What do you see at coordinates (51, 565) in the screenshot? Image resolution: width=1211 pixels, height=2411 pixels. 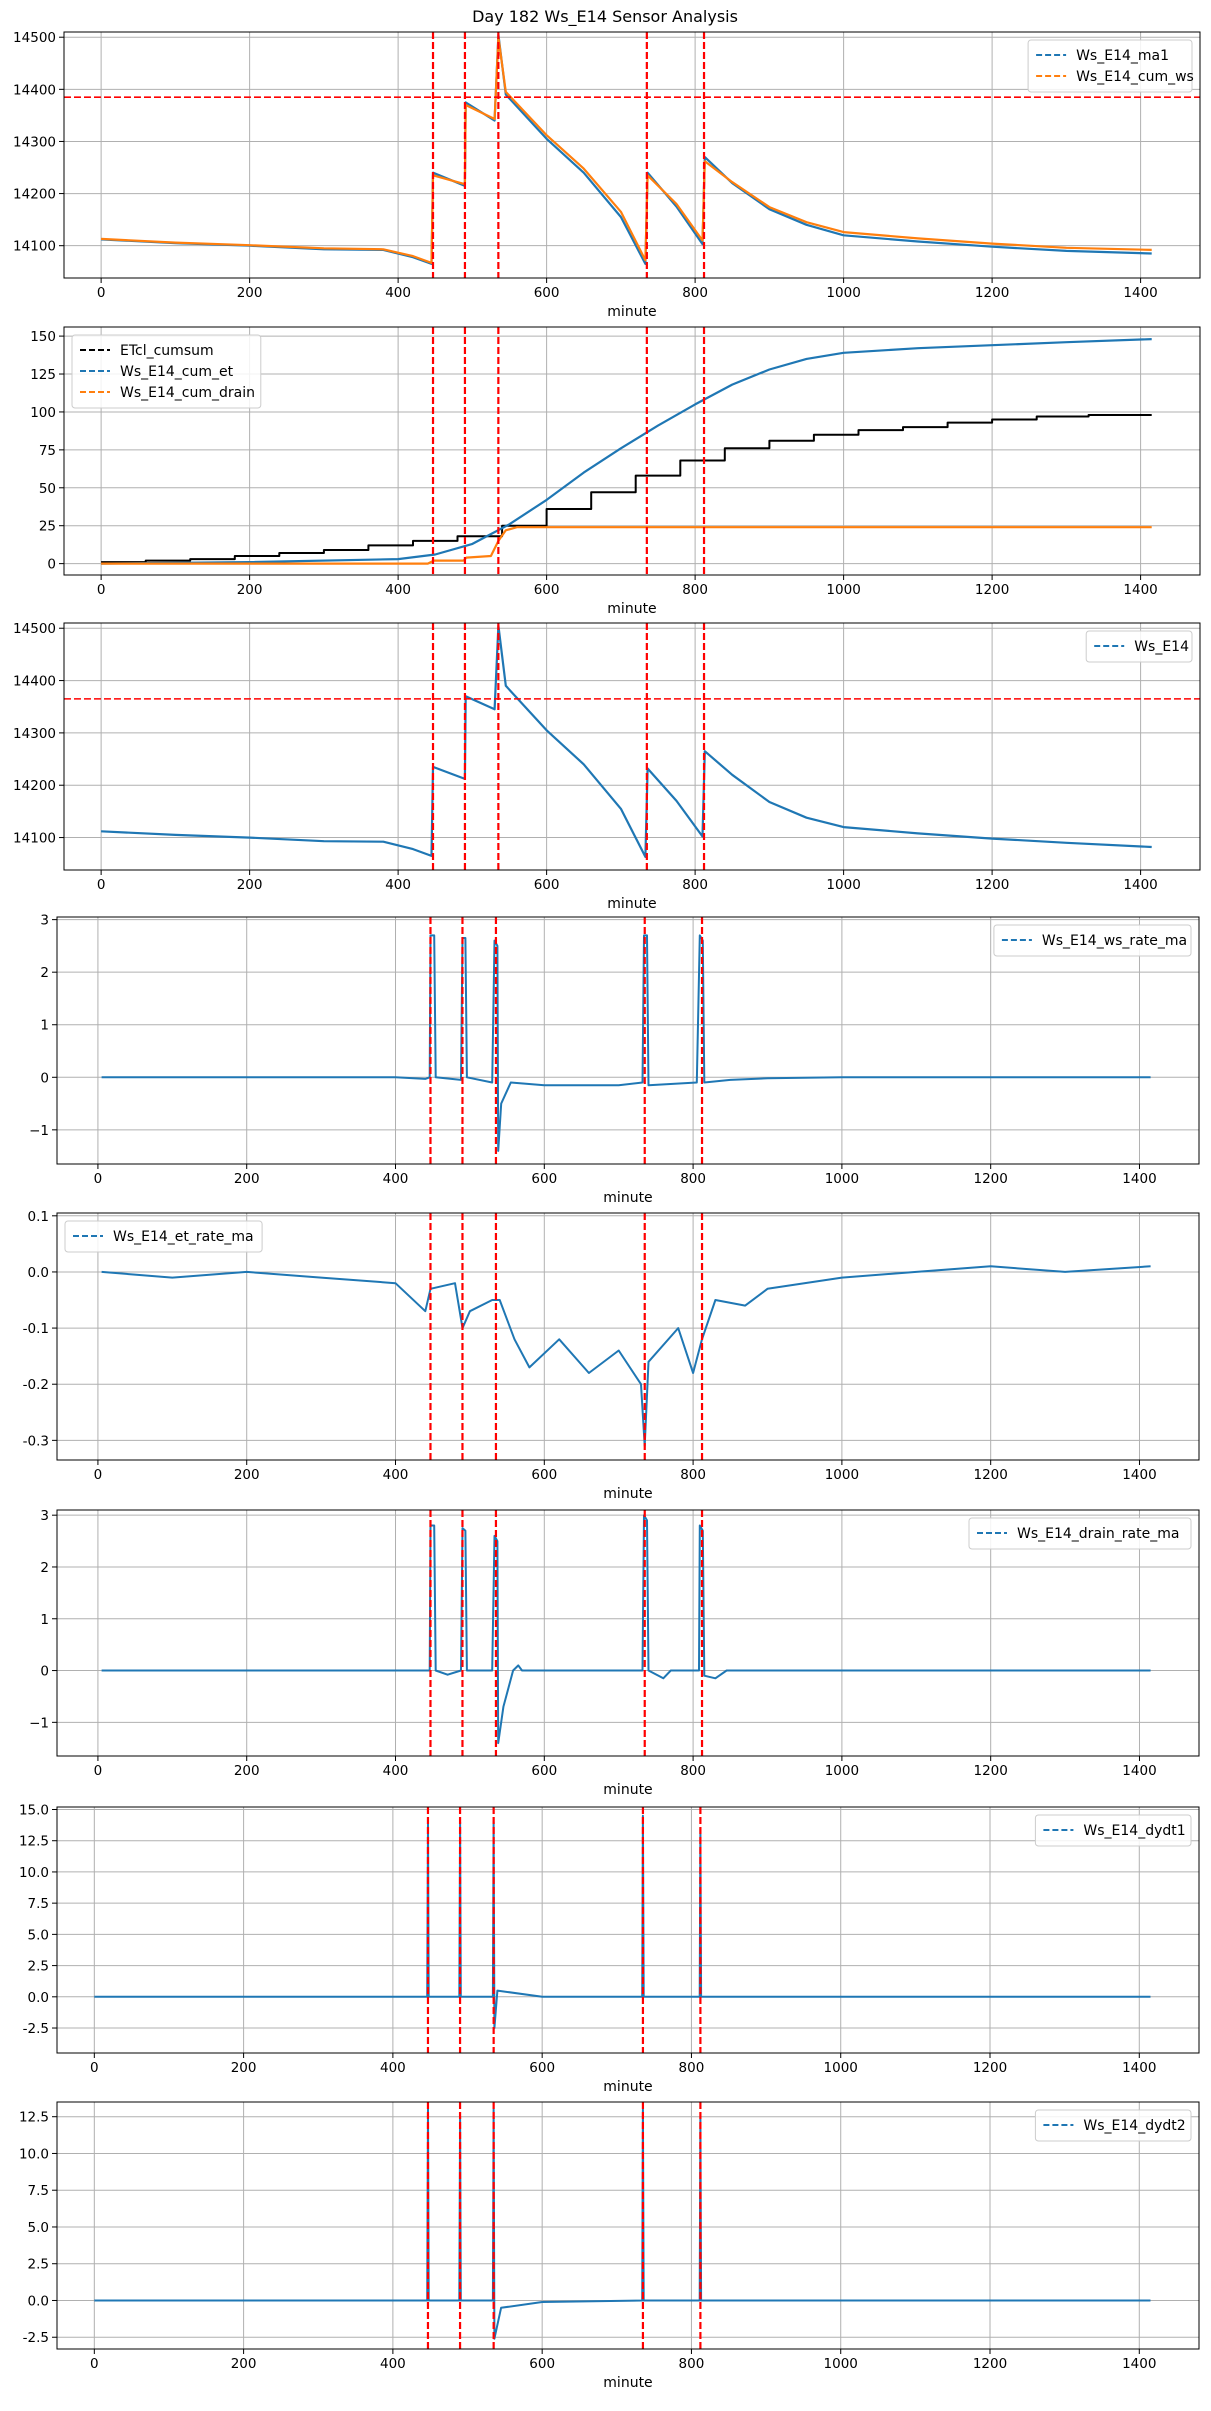 I see `y-tick-label: 0` at bounding box center [51, 565].